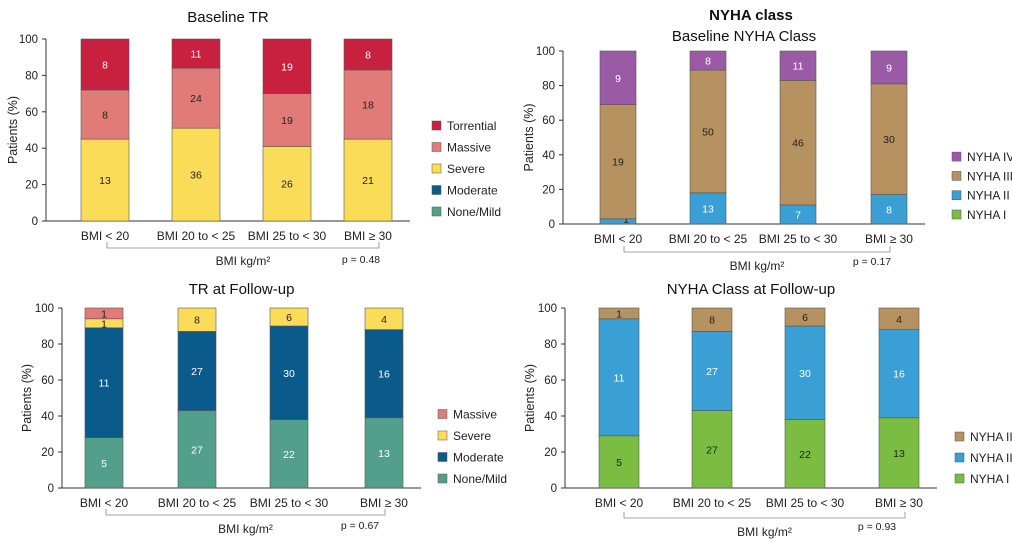  I want to click on y-axis-label: Patients (%), so click(13, 130).